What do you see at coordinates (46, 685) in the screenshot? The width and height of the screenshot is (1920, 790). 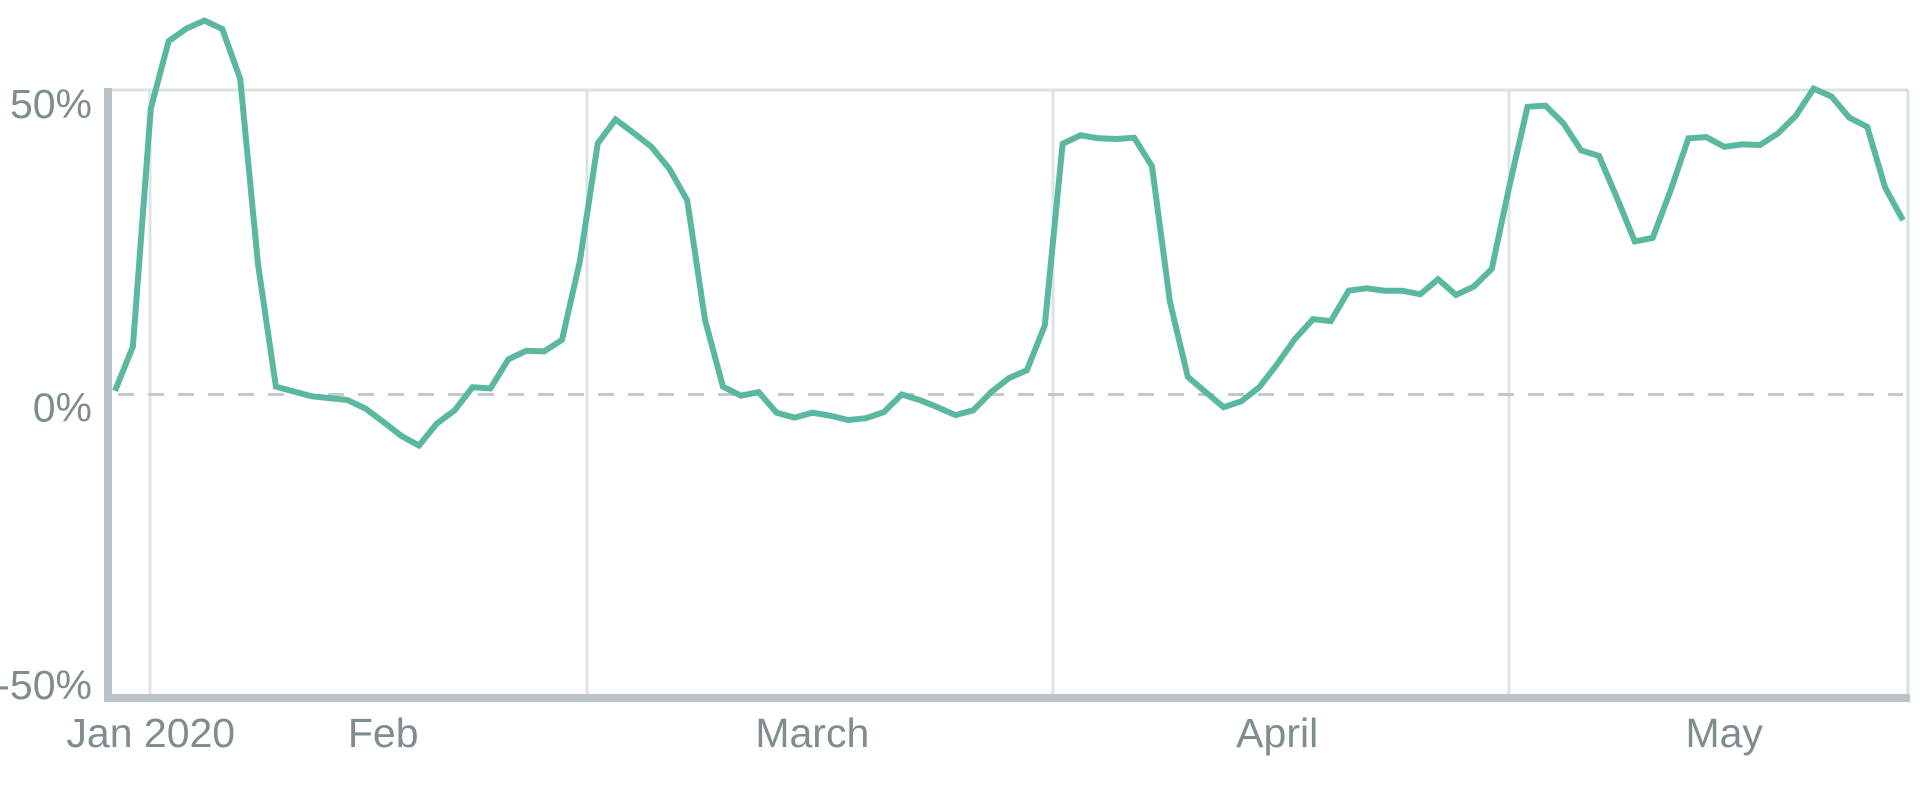 I see `y-tick-label: -50%` at bounding box center [46, 685].